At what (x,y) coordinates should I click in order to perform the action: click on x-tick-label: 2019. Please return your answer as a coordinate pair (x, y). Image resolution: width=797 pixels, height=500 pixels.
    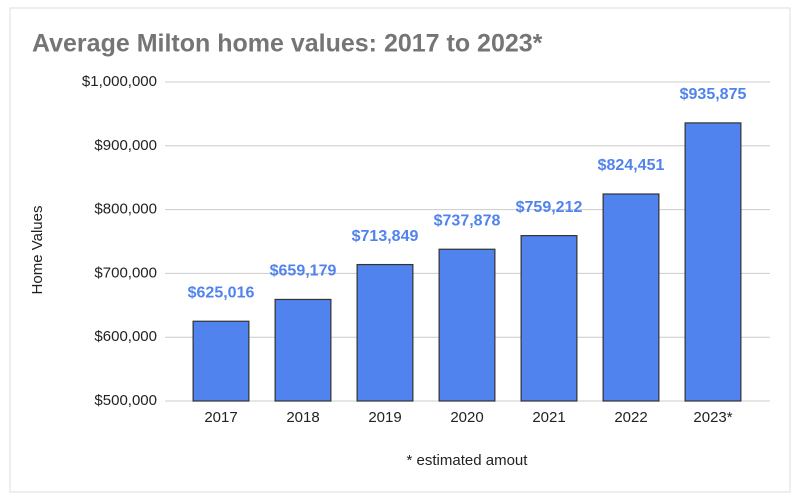
    Looking at the image, I should click on (384, 417).